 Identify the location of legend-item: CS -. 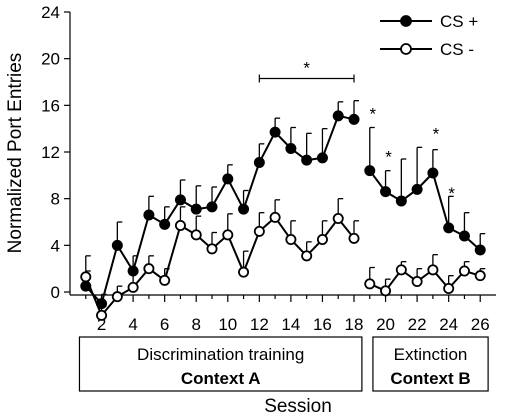
(427, 49).